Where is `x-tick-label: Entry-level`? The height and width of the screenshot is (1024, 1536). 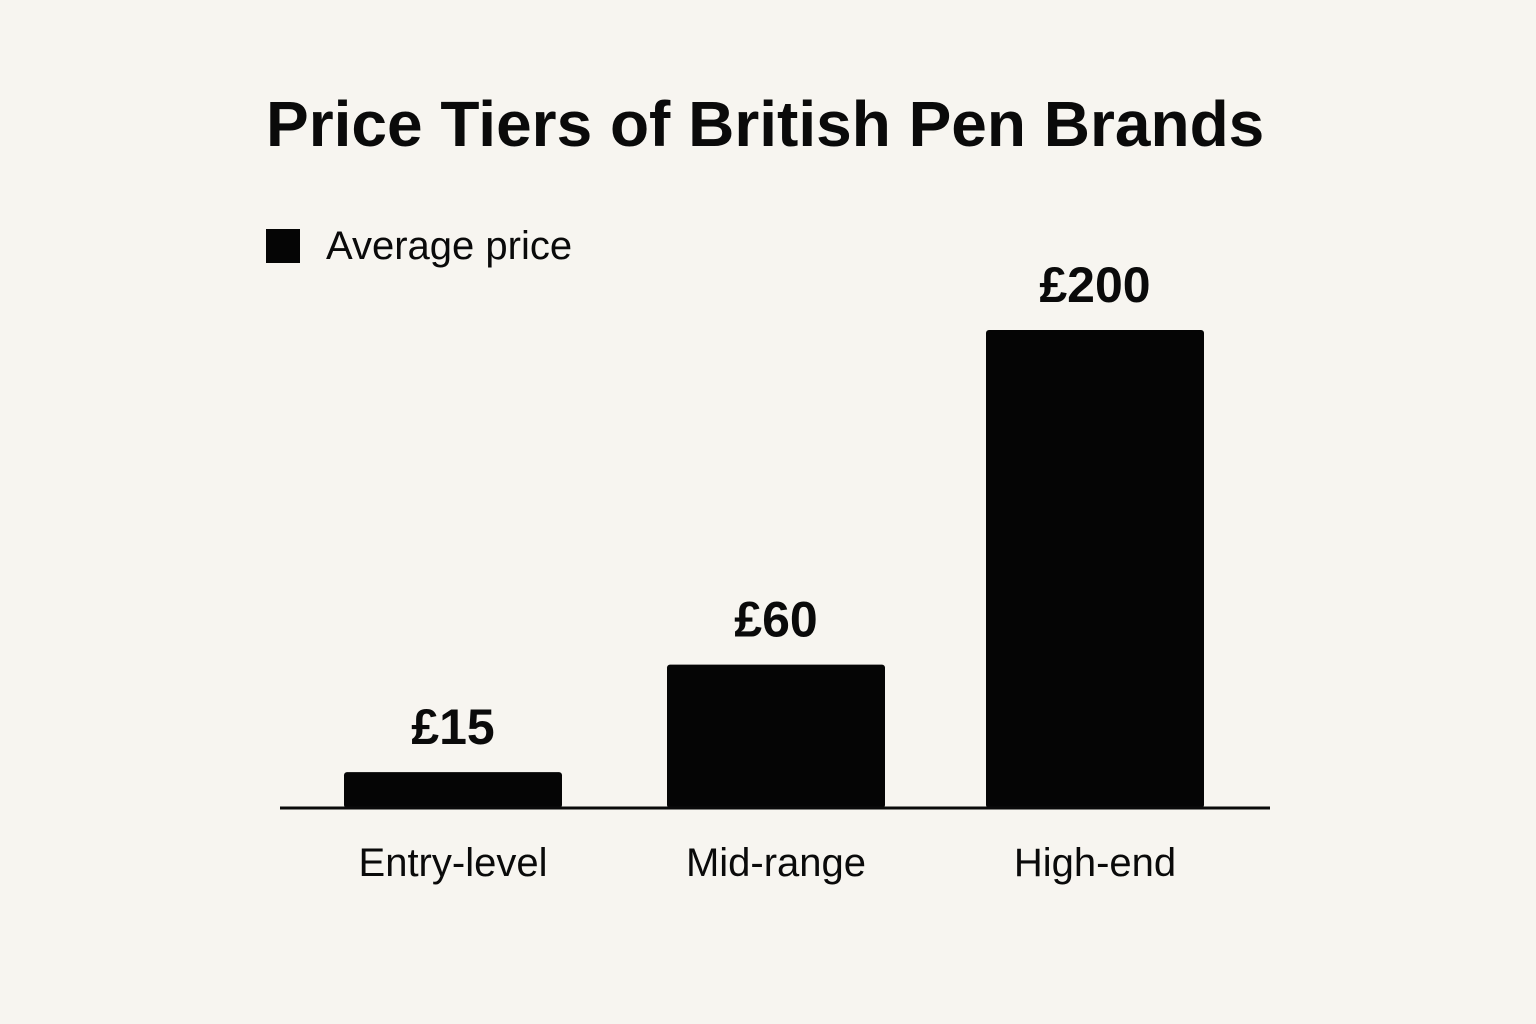 x-tick-label: Entry-level is located at coordinates (453, 863).